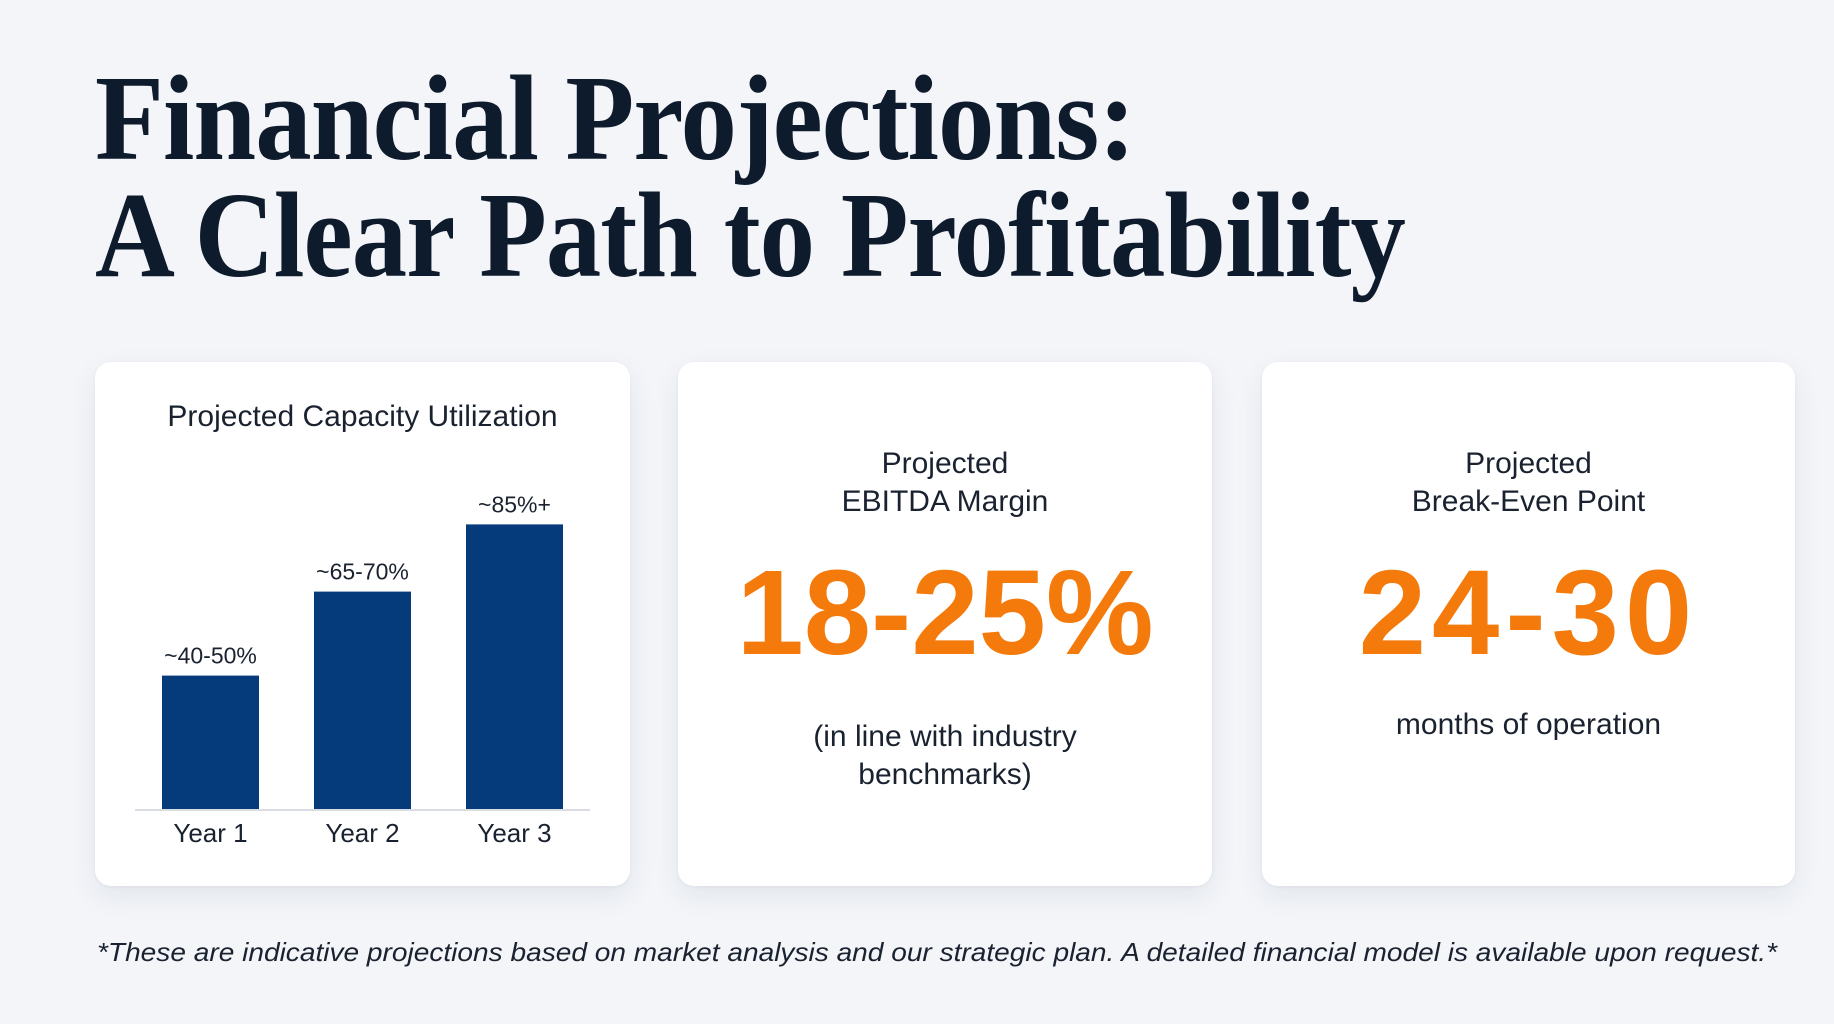  What do you see at coordinates (362, 572) in the screenshot?
I see `bar-value-label: ~65-70%` at bounding box center [362, 572].